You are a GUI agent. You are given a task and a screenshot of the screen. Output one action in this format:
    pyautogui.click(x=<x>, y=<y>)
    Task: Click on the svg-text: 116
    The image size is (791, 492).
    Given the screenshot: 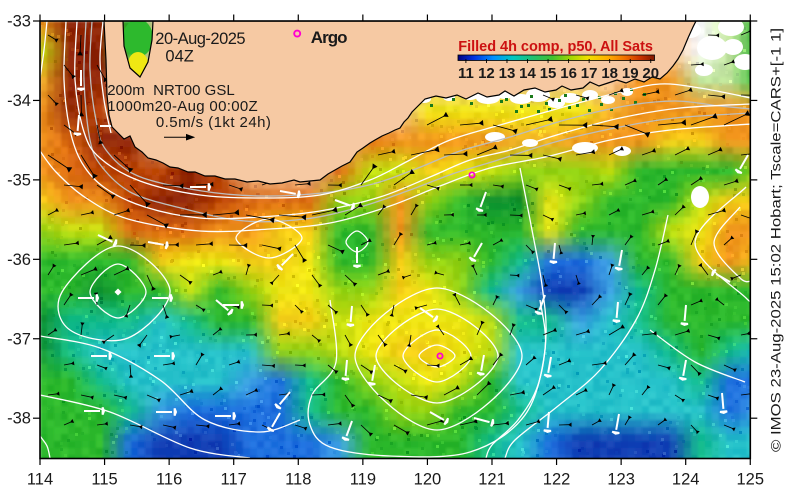 What is the action you would take?
    pyautogui.click(x=169, y=480)
    